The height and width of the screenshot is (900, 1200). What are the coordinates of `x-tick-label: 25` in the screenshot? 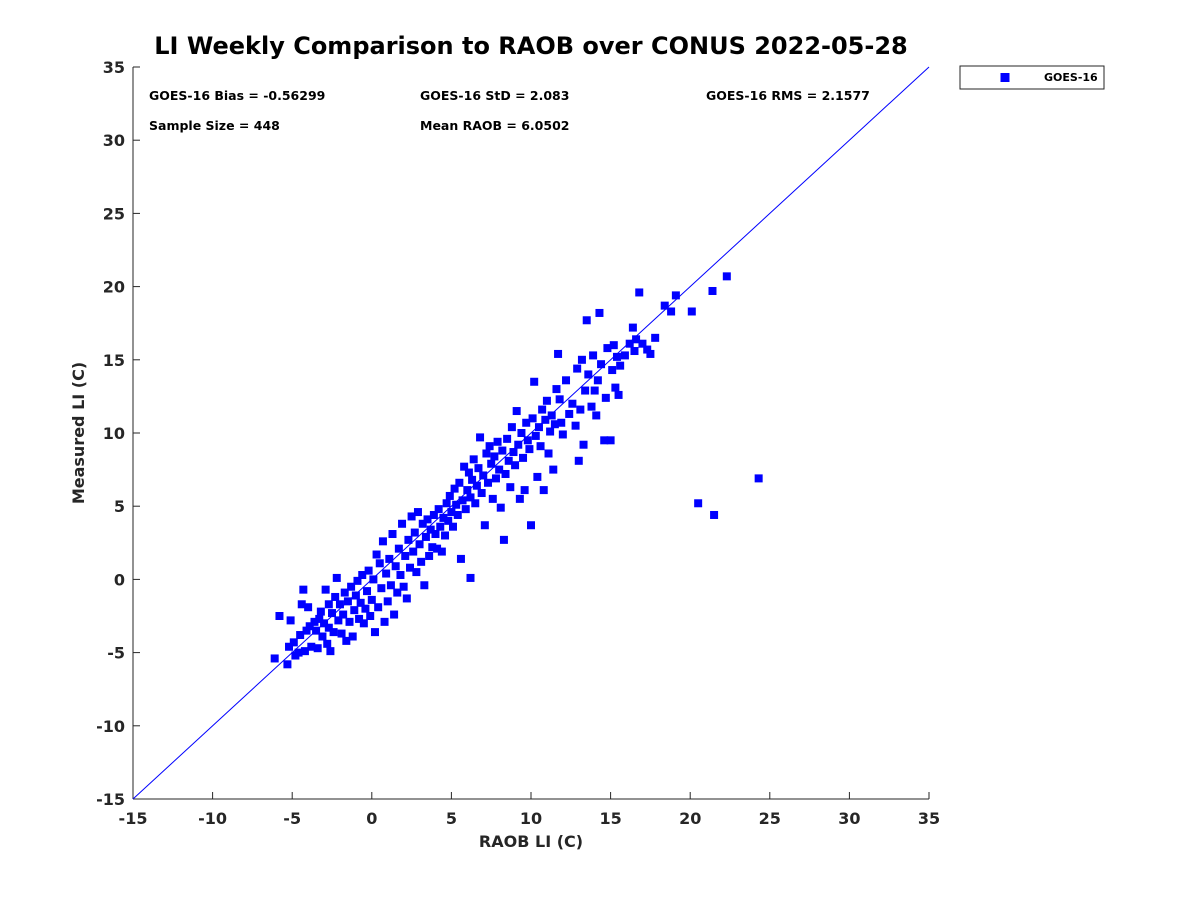 It's located at (770, 818).